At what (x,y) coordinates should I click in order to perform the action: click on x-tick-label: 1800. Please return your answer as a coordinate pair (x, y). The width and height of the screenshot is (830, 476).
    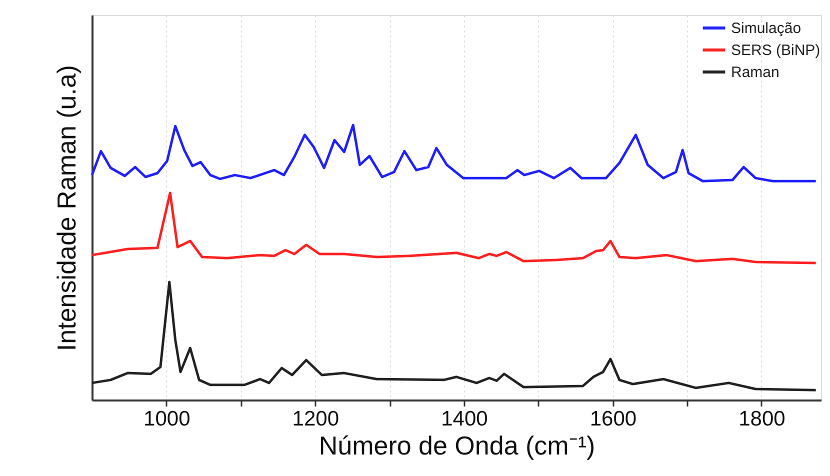
    Looking at the image, I should click on (762, 419).